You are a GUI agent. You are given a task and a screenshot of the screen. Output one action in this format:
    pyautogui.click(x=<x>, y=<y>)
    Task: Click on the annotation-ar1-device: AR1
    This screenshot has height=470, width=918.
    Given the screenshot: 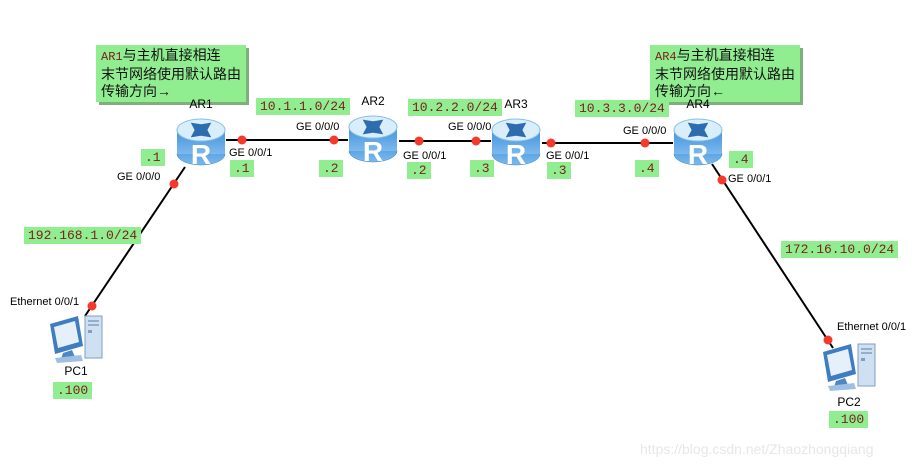 What is the action you would take?
    pyautogui.click(x=112, y=57)
    